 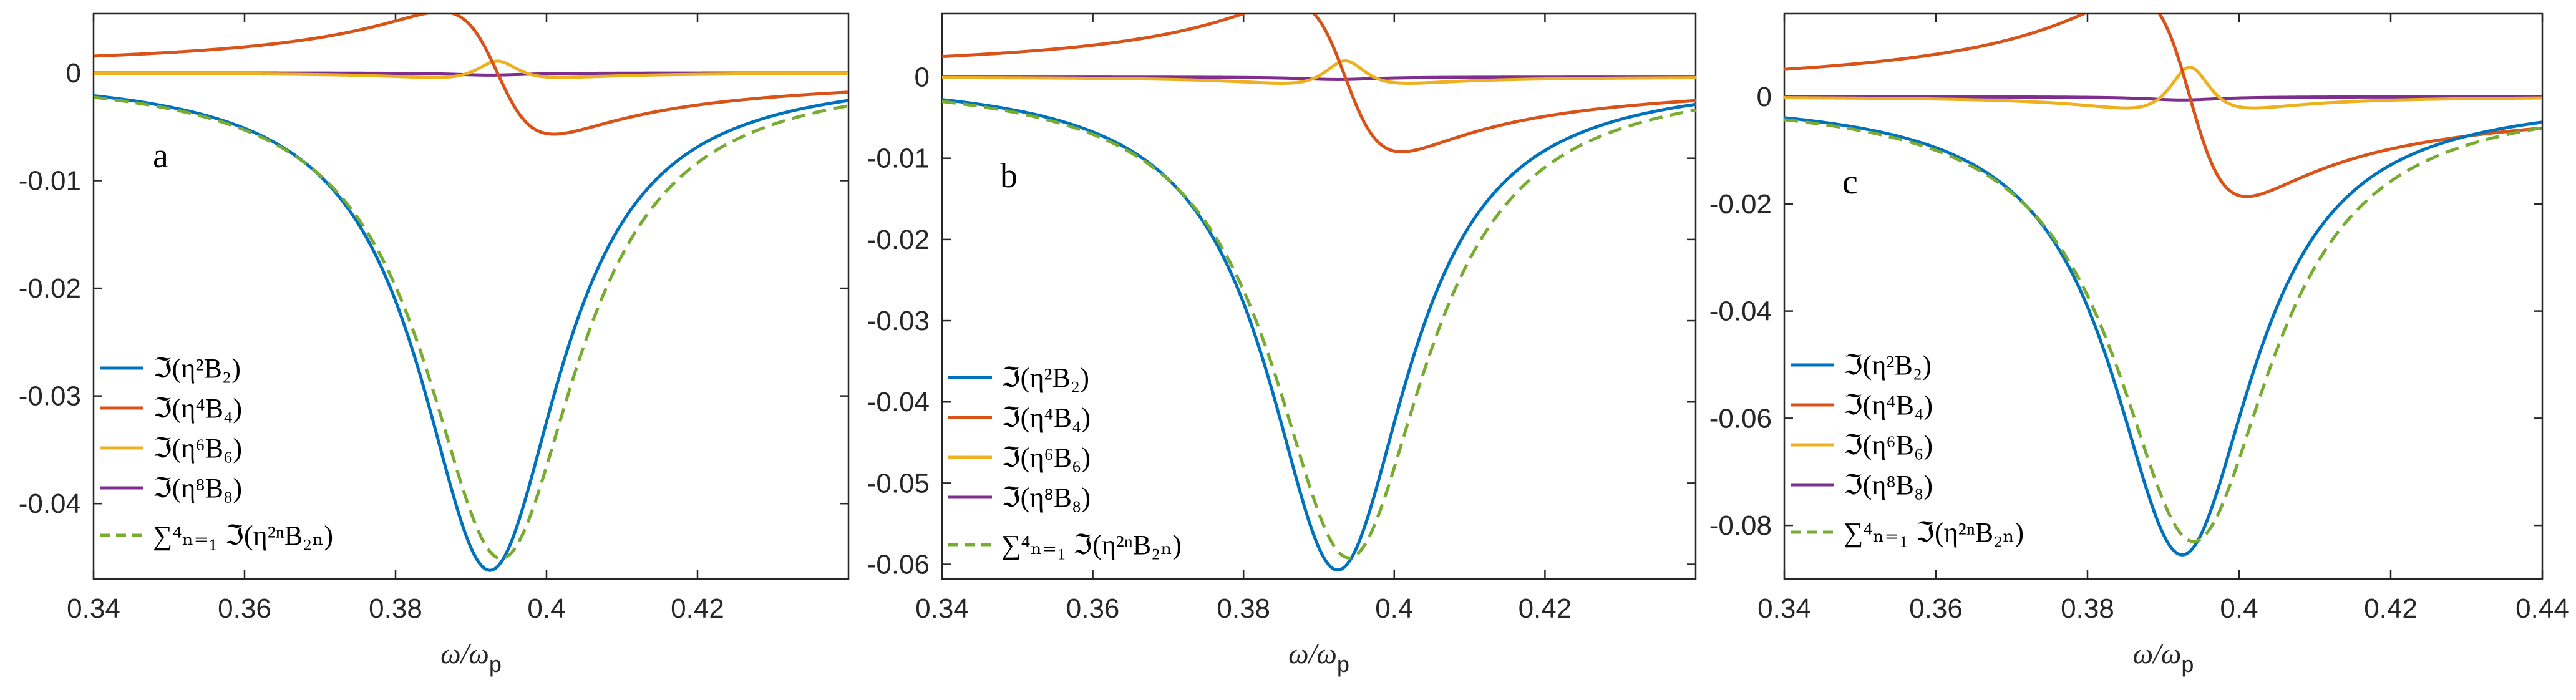 I want to click on panel-letter: b, so click(x=1009, y=176).